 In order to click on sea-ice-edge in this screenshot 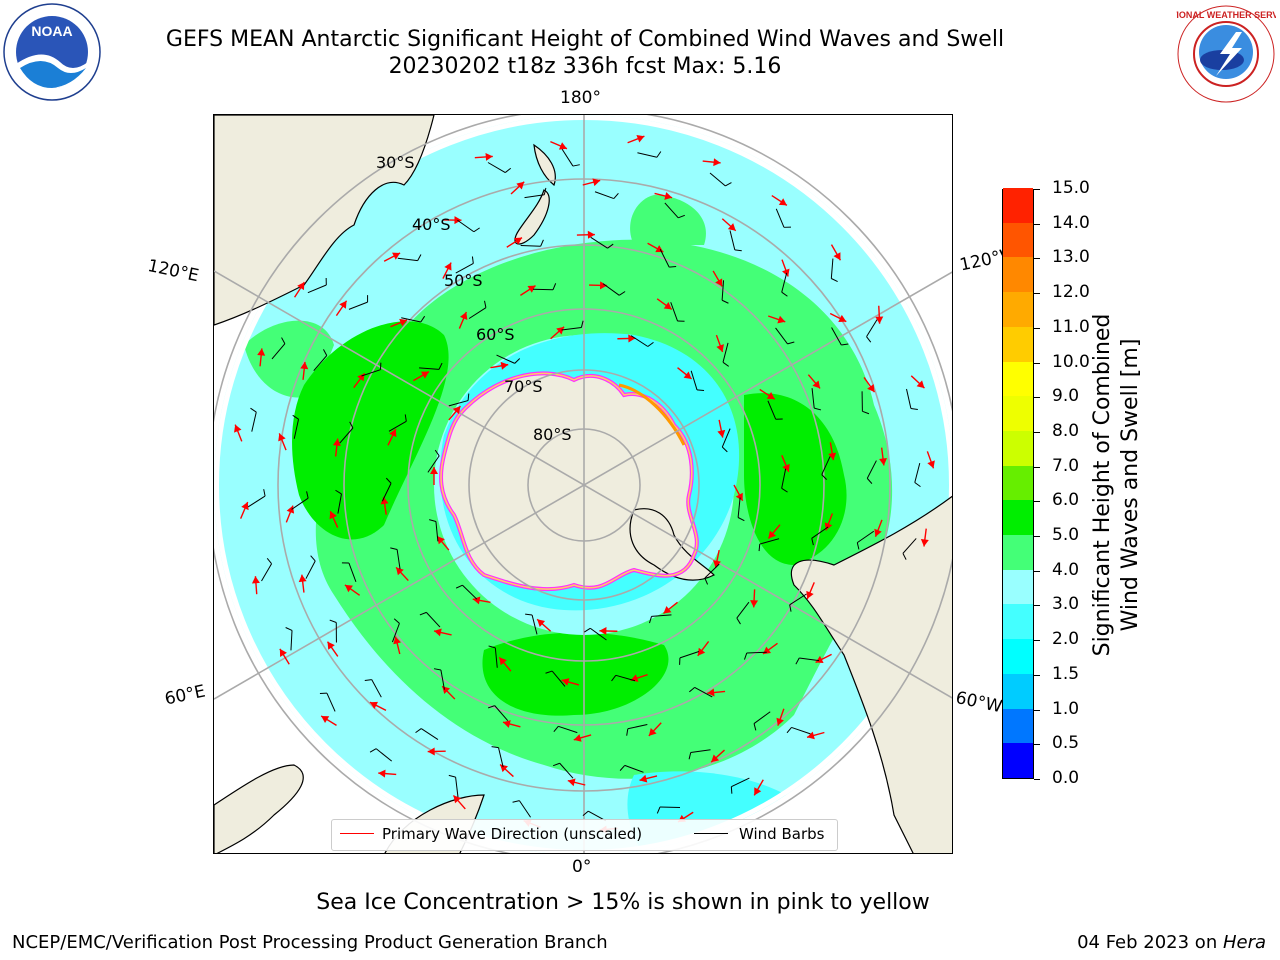, I will do `click(569, 481)`.